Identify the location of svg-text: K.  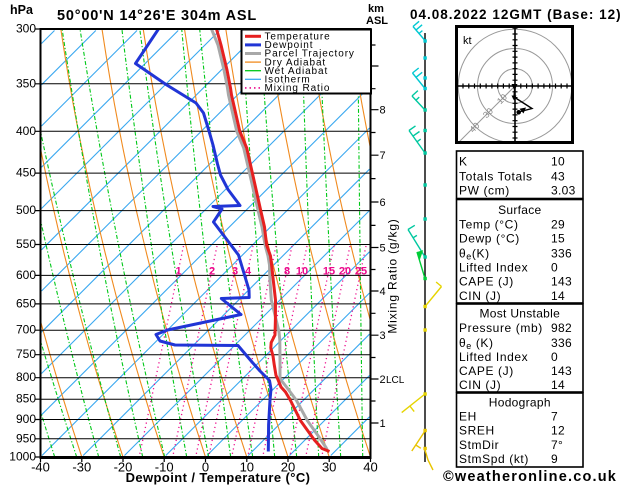
(463, 162).